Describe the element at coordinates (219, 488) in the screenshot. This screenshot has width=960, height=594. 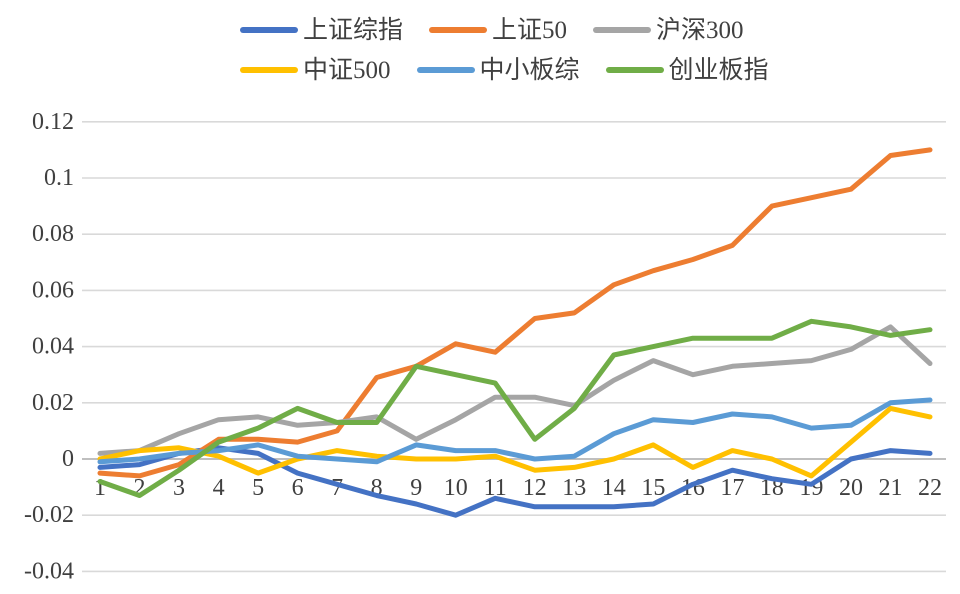
I see `x-tick-label: 4` at that location.